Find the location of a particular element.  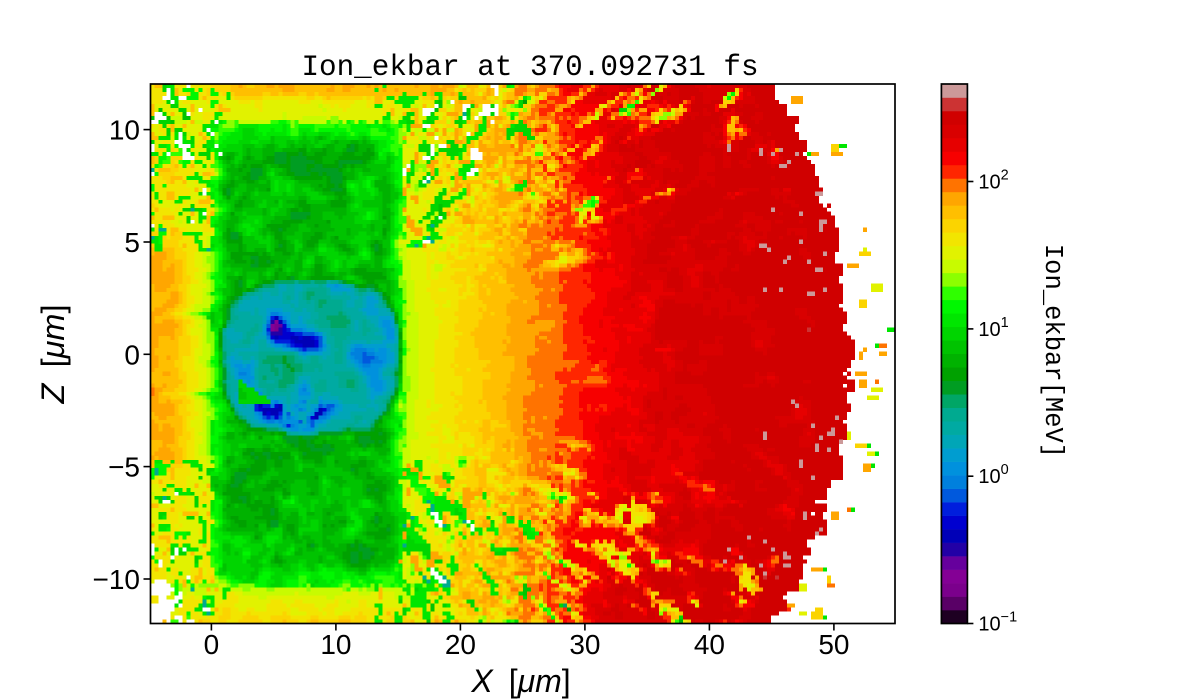

svg-text: 10⁻¹ is located at coordinates (997, 623).